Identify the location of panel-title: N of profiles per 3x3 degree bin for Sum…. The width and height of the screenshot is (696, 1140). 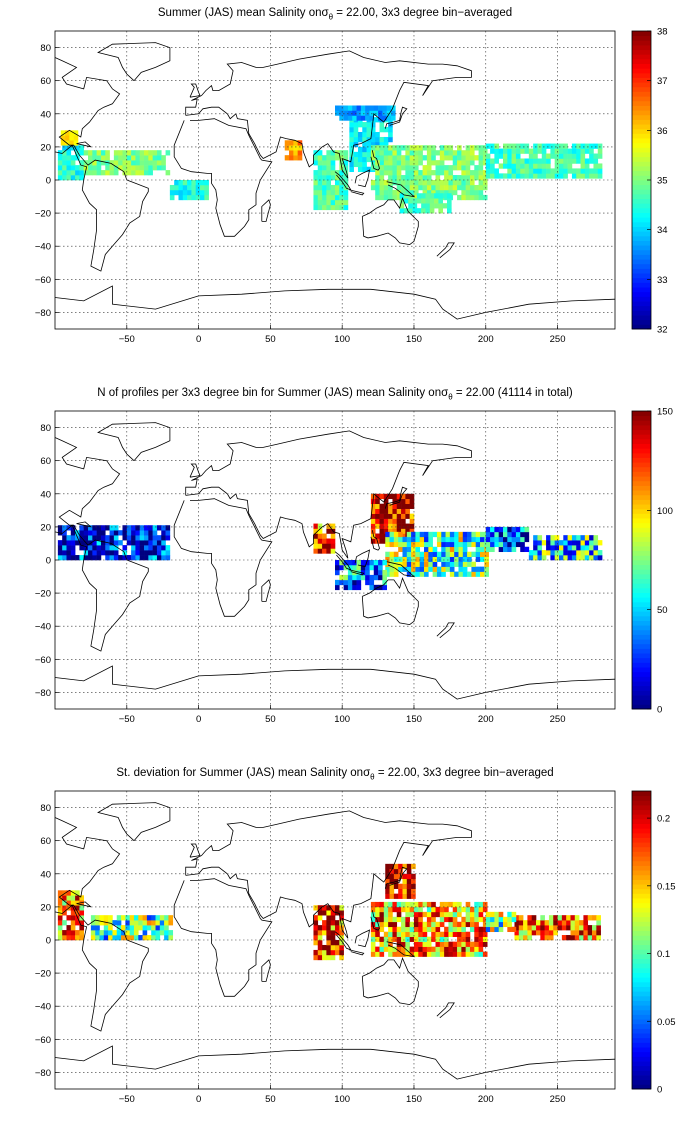
(335, 394).